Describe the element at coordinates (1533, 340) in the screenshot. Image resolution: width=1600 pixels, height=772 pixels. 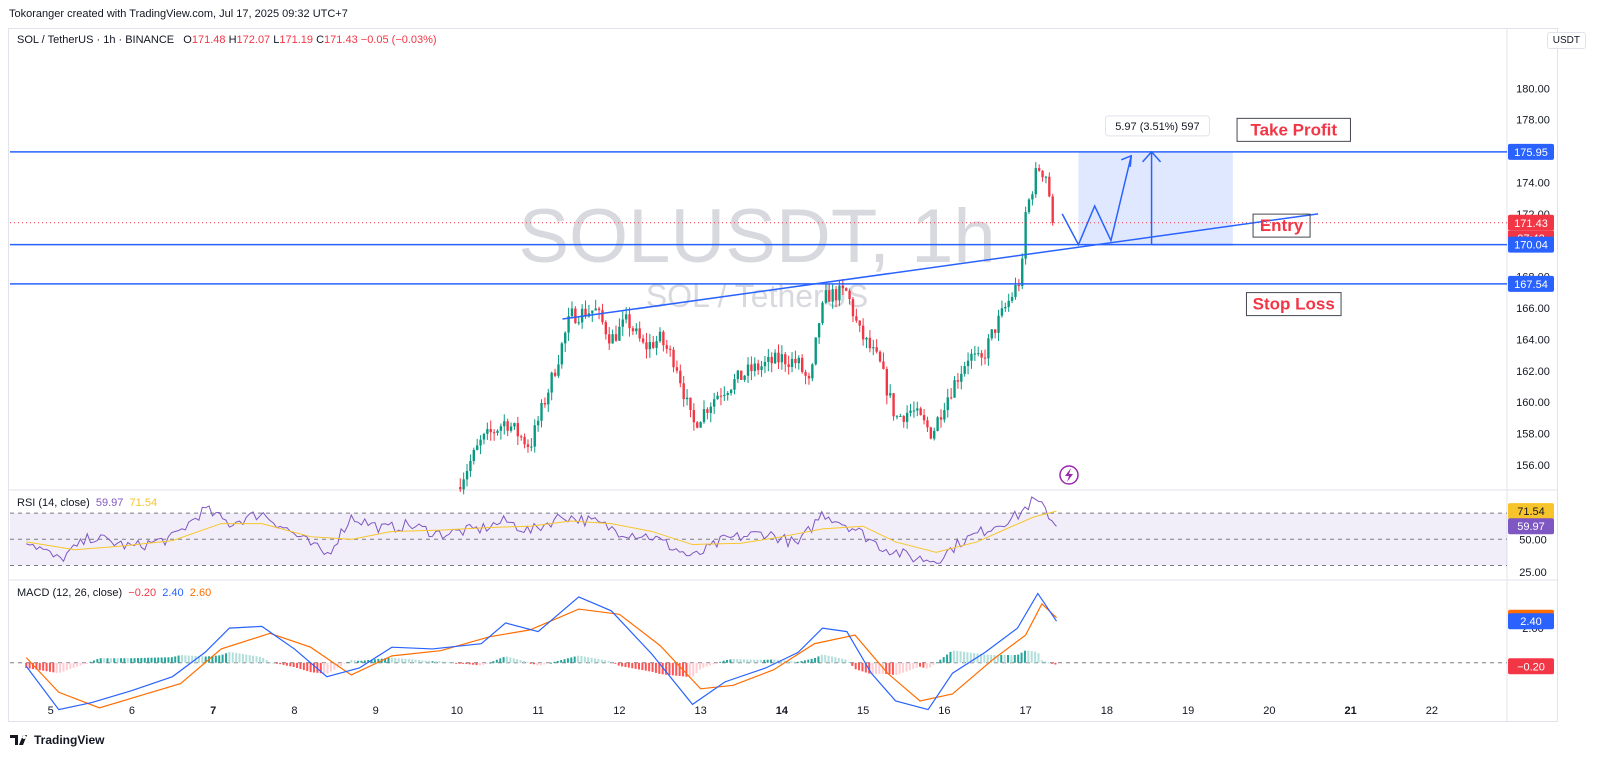
I see `price-tick-label: 164.00` at that location.